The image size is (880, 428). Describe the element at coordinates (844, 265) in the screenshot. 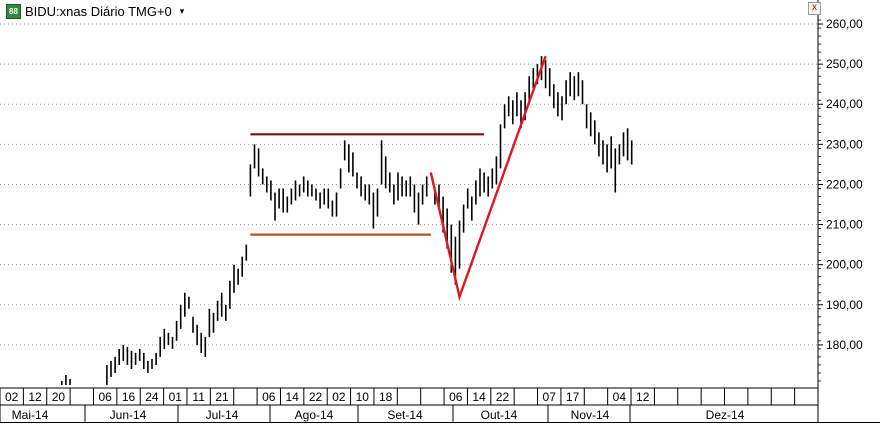

I see `y-tick-label: 200,00` at that location.